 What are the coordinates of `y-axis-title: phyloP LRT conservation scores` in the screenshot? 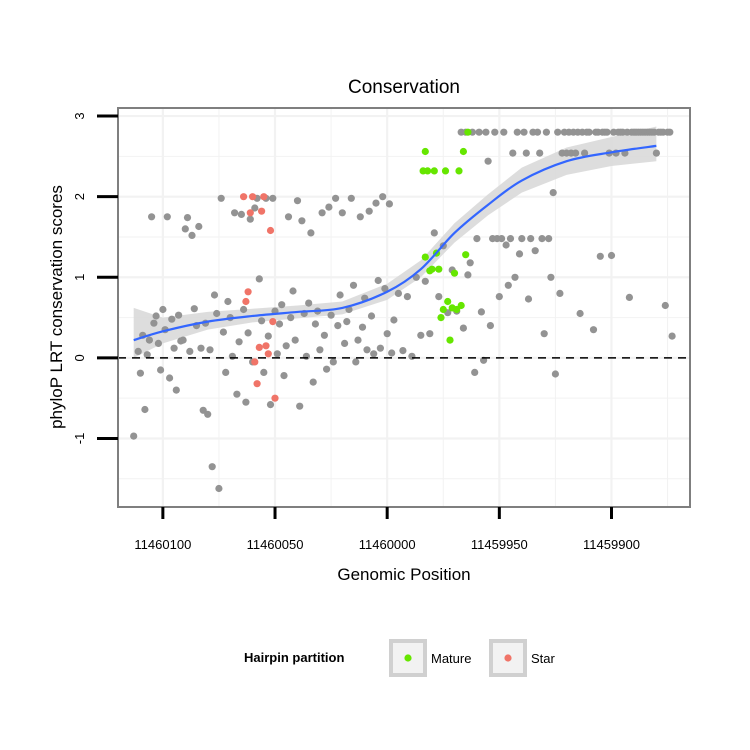 It's located at (56, 307).